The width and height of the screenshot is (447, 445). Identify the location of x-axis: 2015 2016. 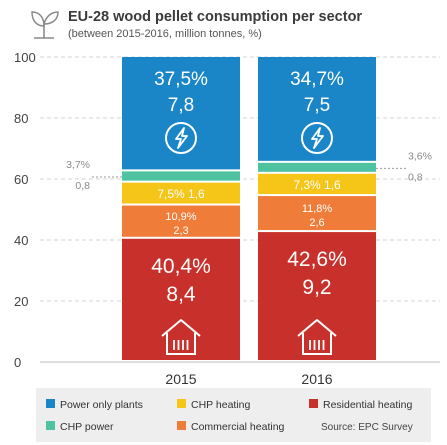
(248, 379).